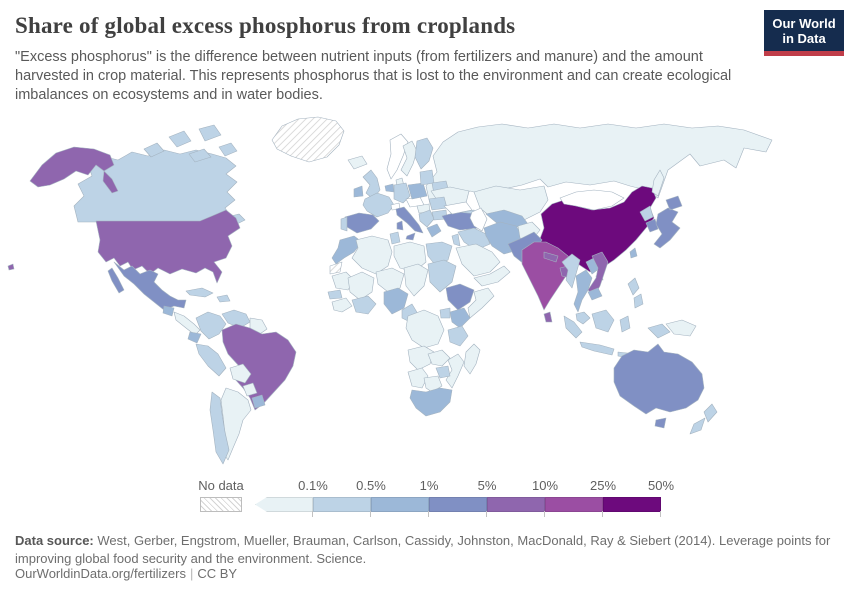  Describe the element at coordinates (211, 325) in the screenshot. I see `region-colombia` at that location.